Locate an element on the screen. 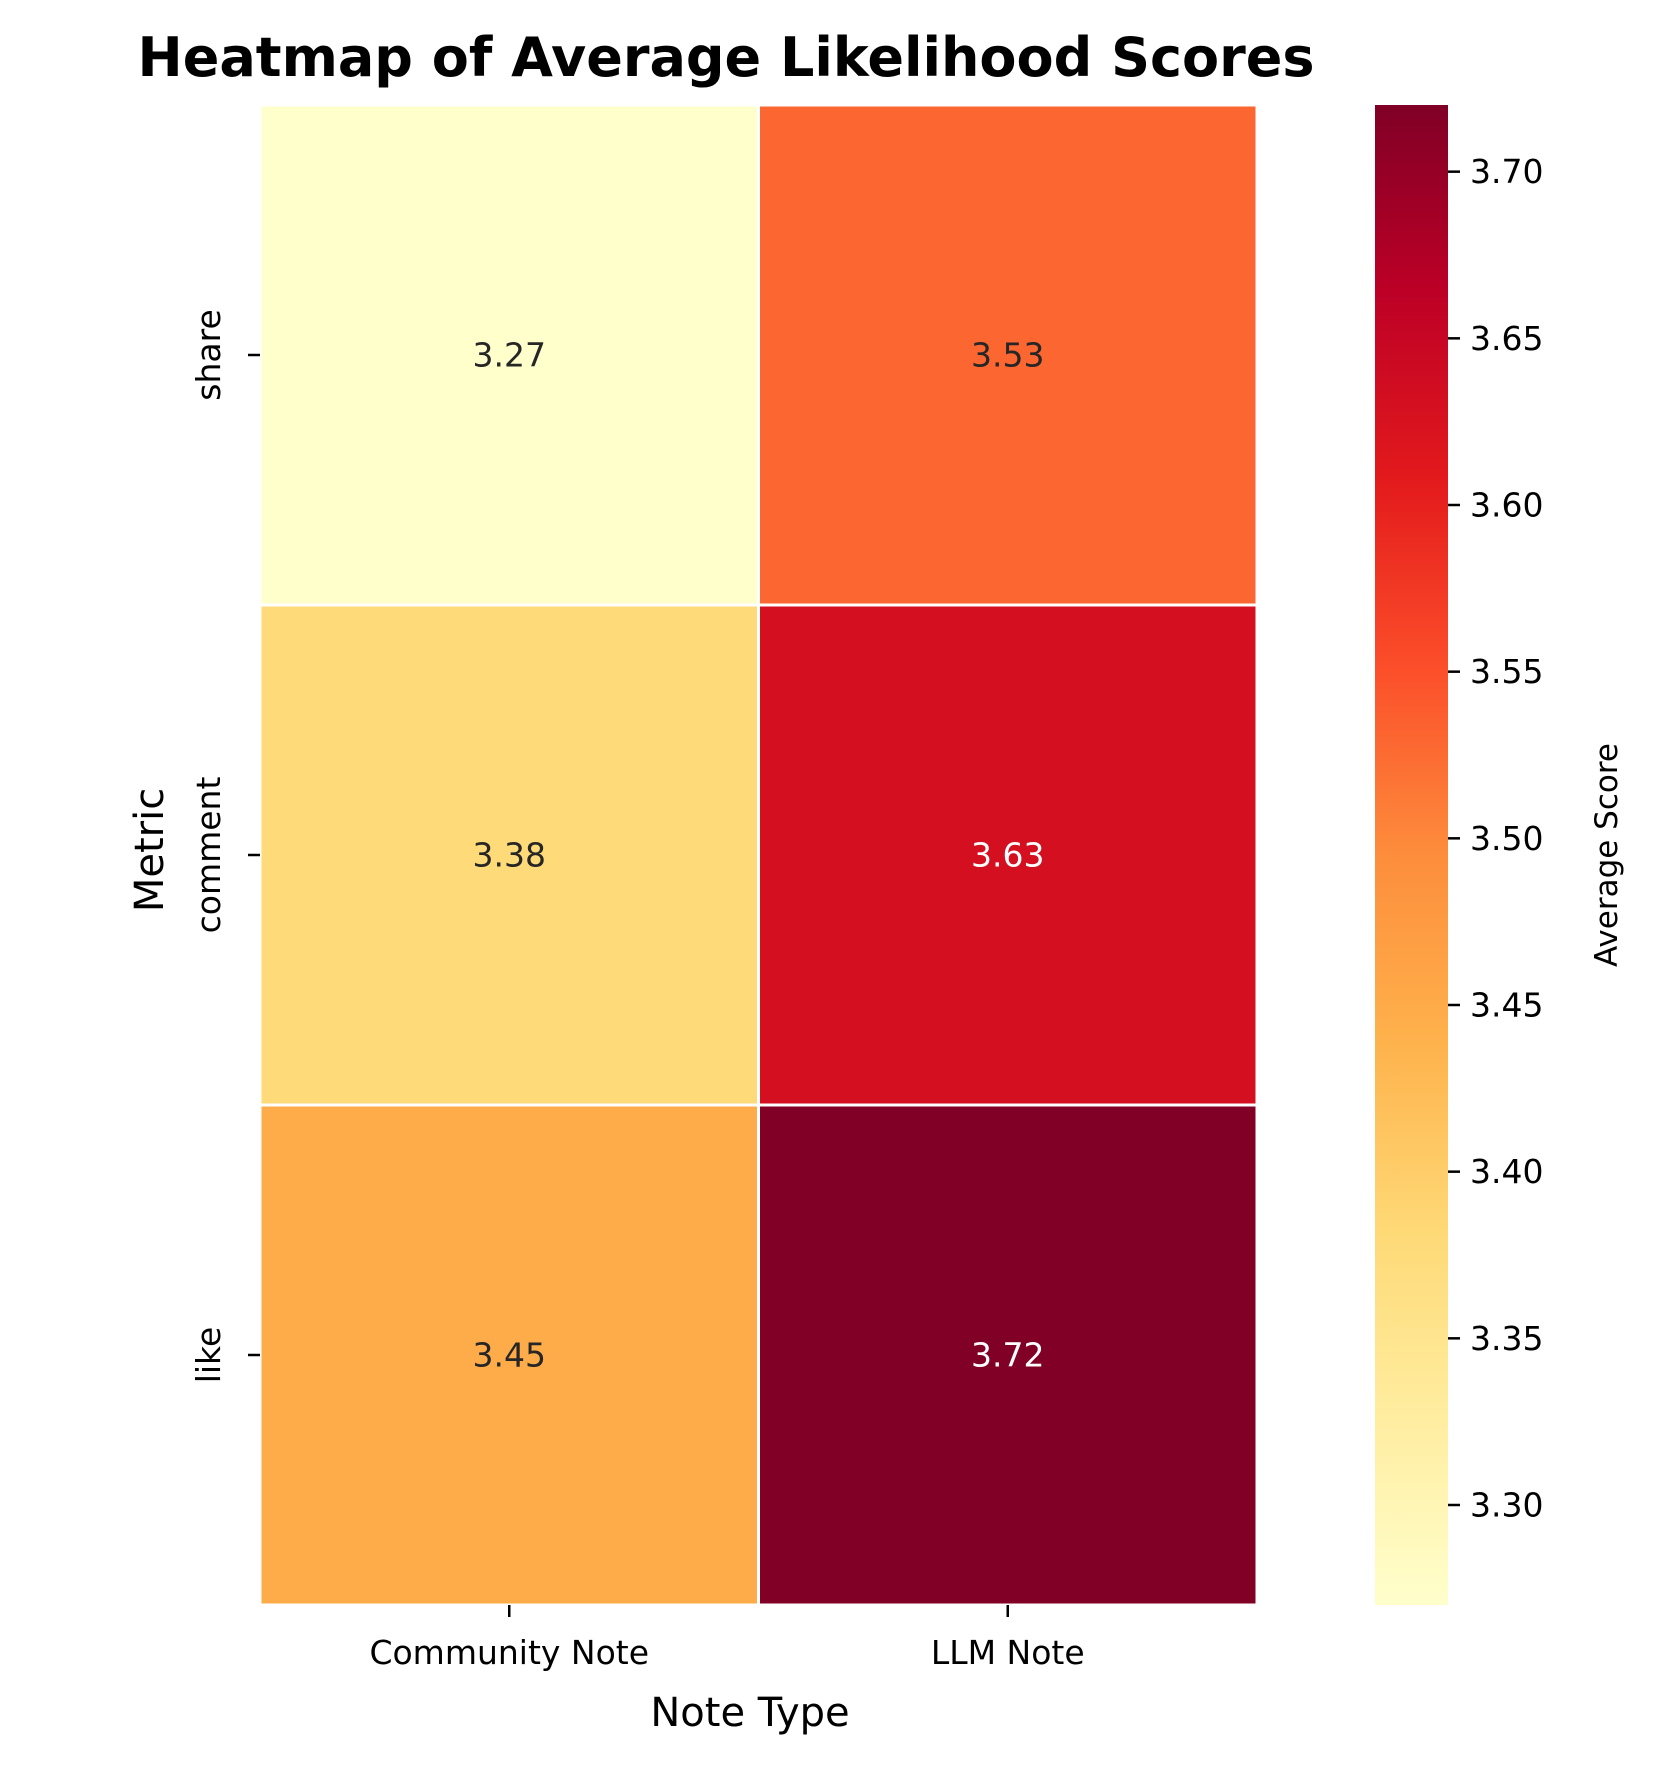 The image size is (1655, 1767). y-axis-ticks: share comment like is located at coordinates (224, 846).